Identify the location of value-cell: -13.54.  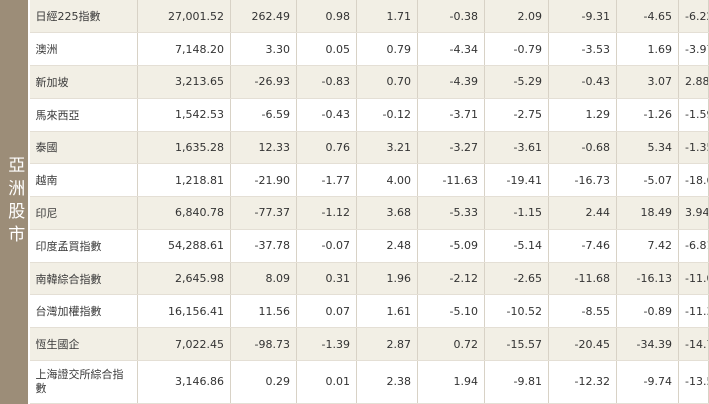
(693, 382).